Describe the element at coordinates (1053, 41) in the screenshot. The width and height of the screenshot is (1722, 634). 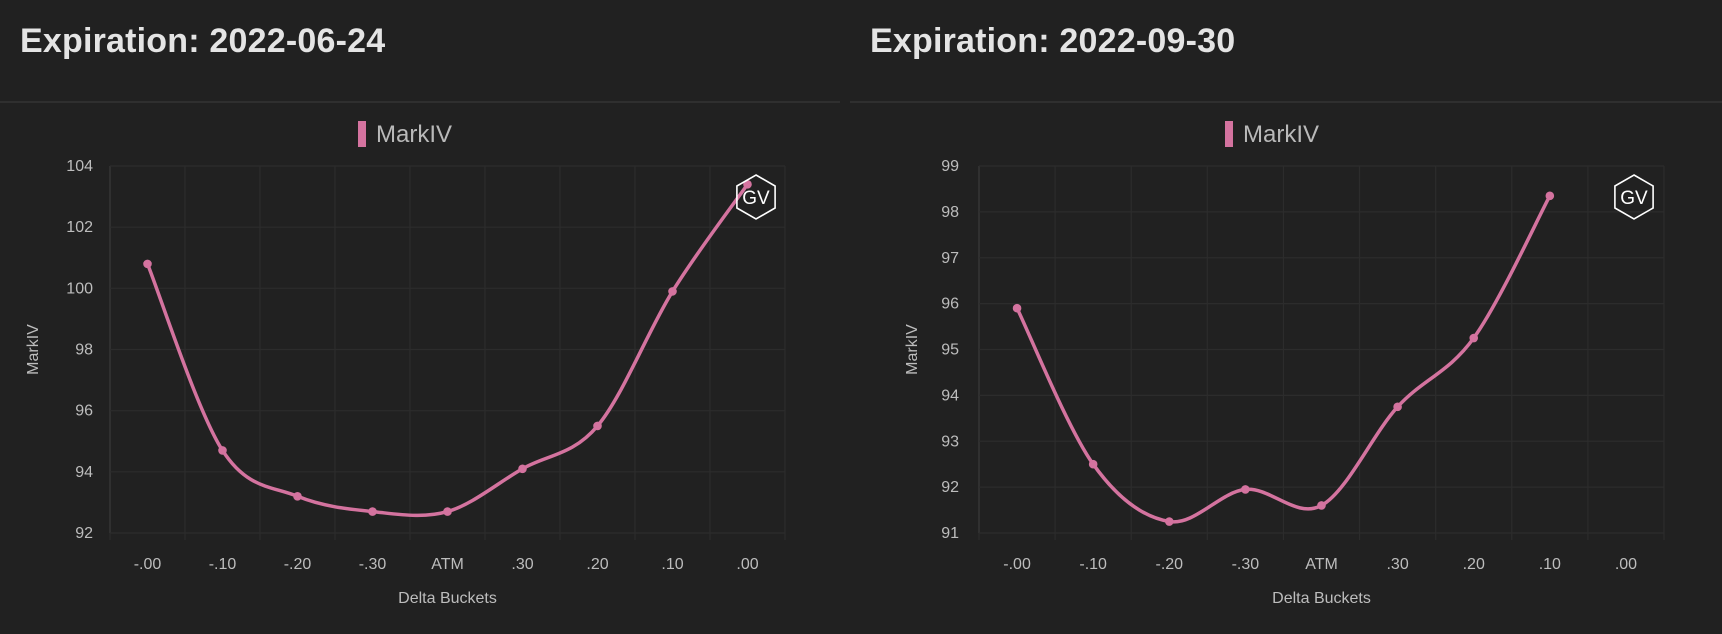
I see `panel-title: Expiration: 2022-09-30` at that location.